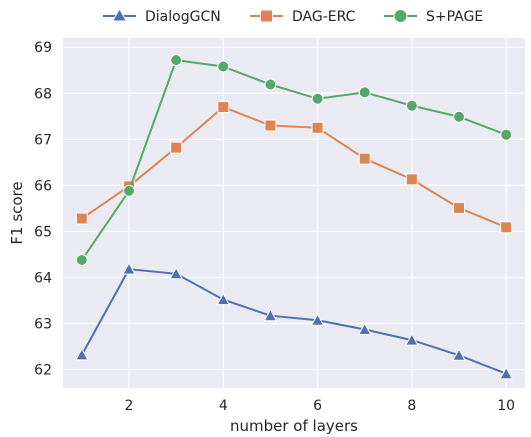 The width and height of the screenshot is (531, 437). Describe the element at coordinates (324, 17) in the screenshot. I see `legend-label-dag-erc: DAG-ERC` at that location.